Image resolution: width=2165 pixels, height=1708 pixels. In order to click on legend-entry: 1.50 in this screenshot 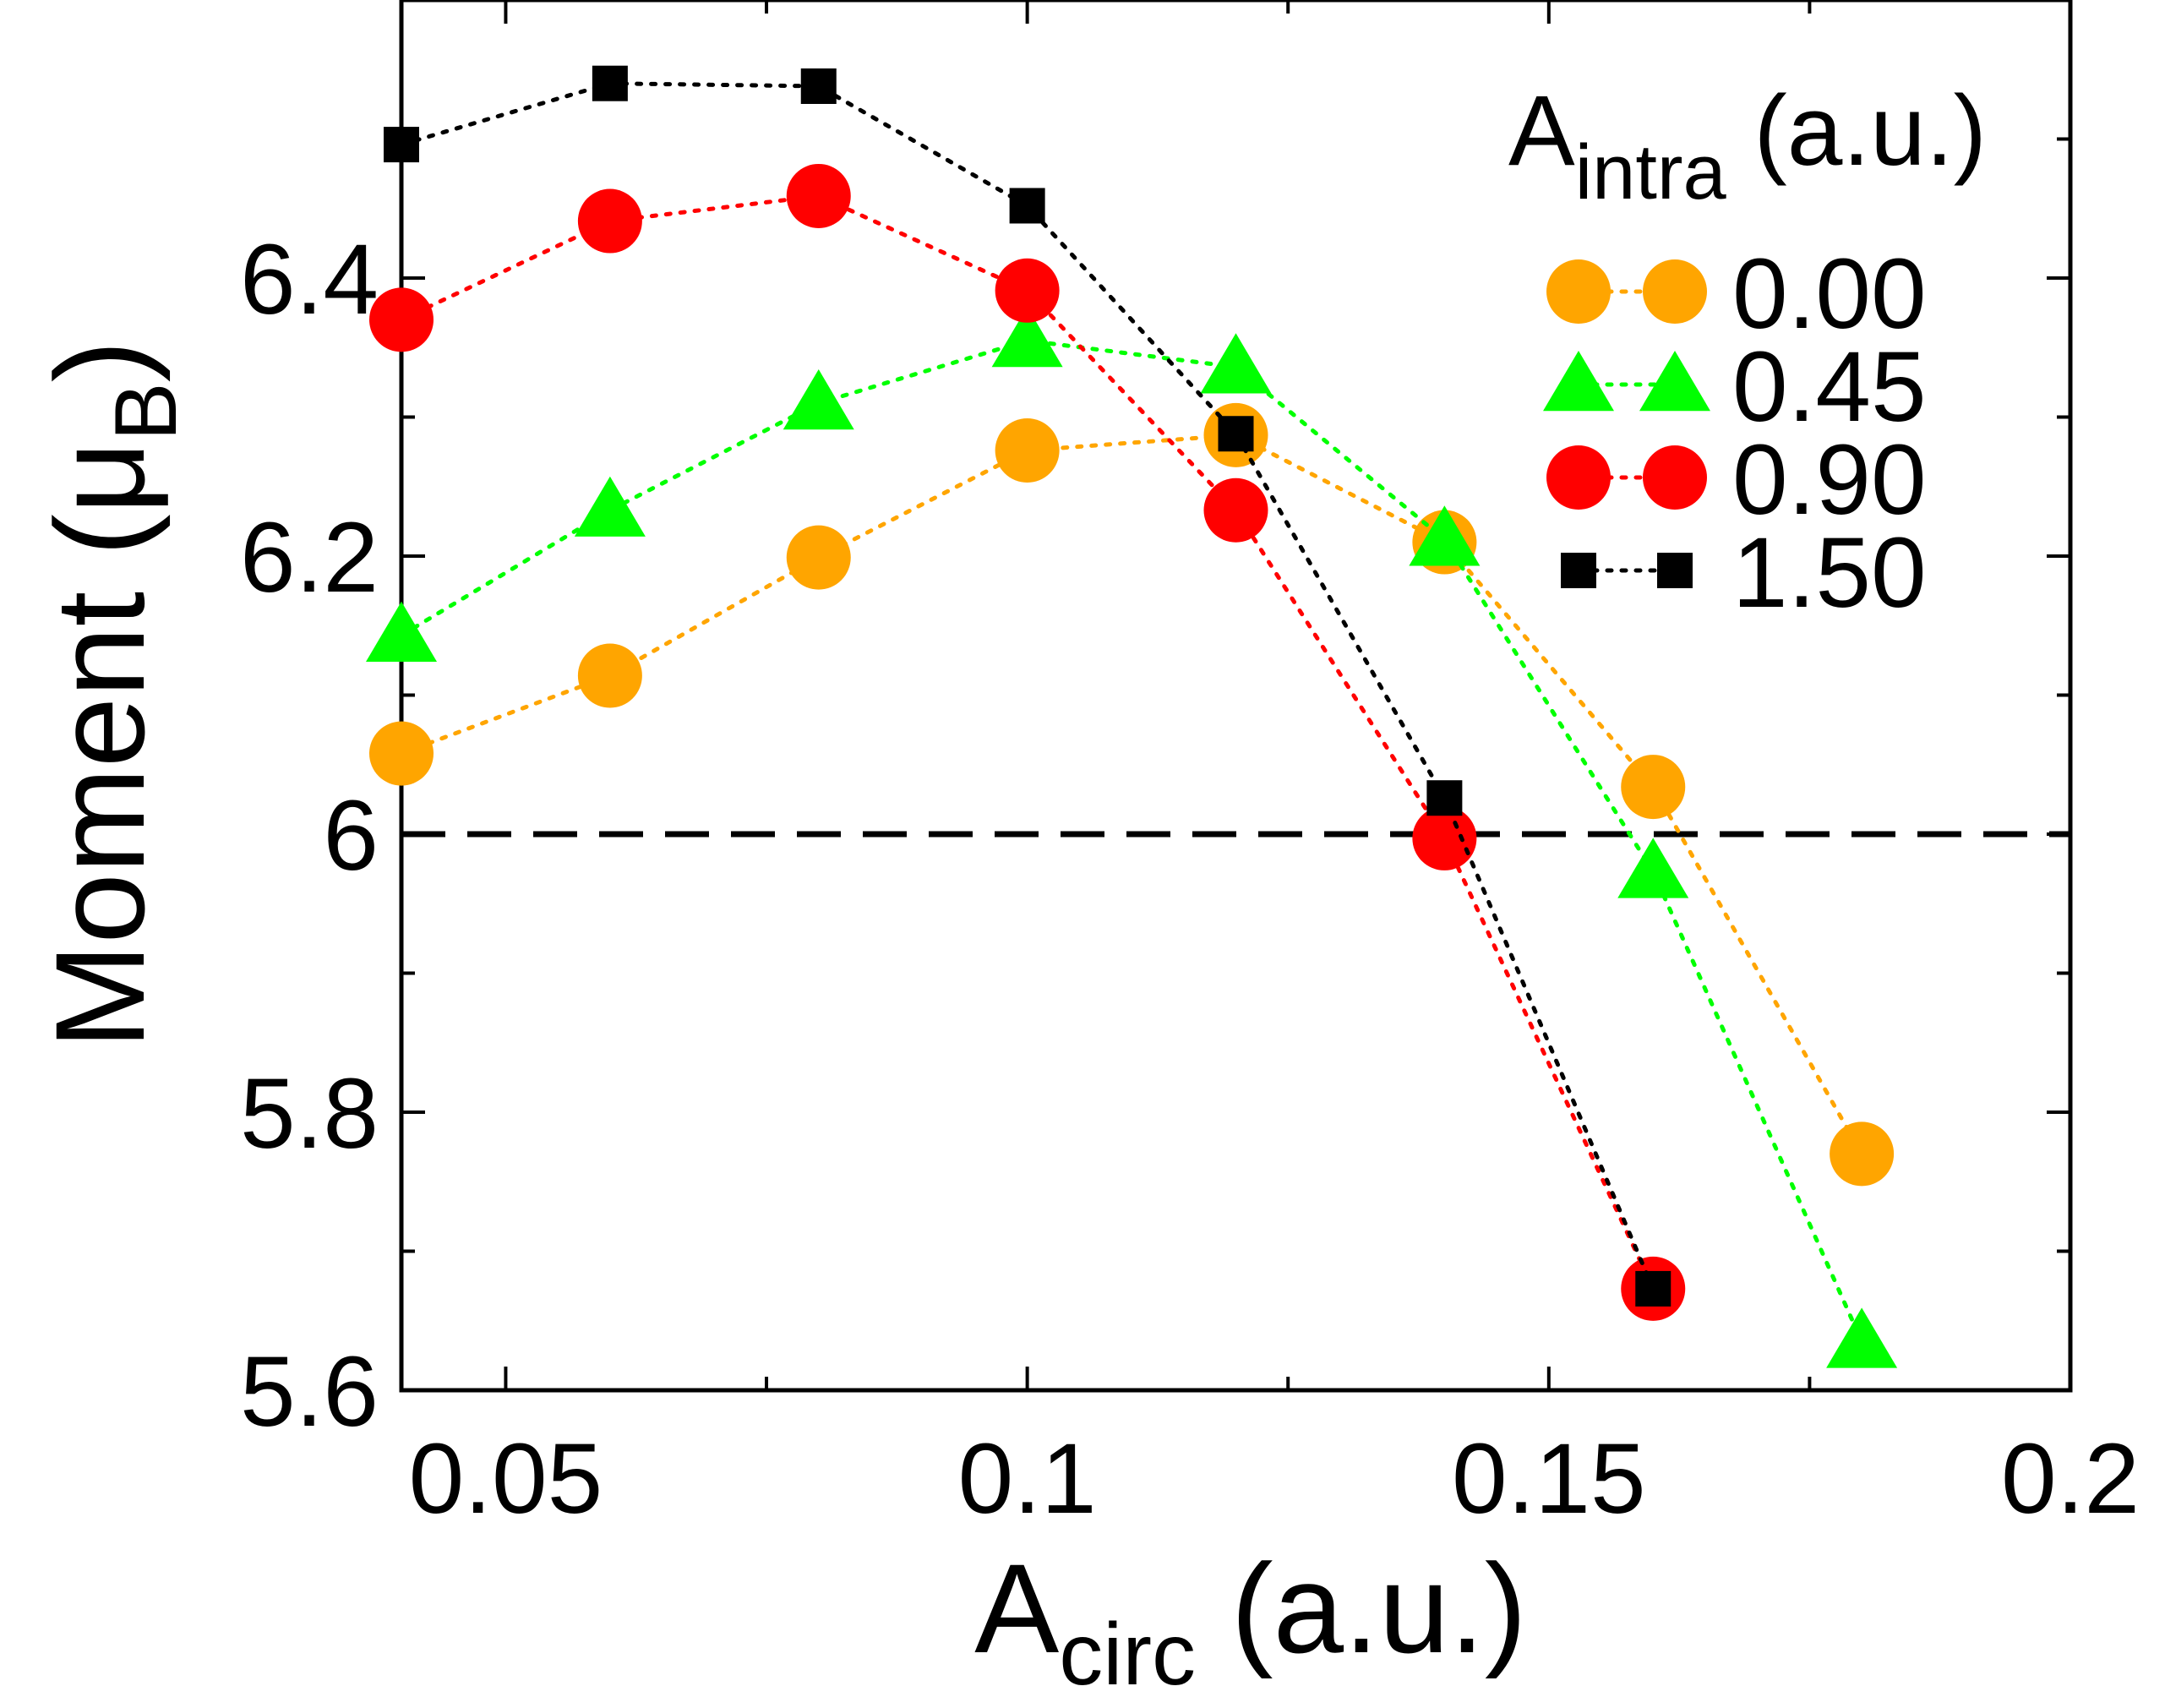, I will do `click(1744, 573)`.